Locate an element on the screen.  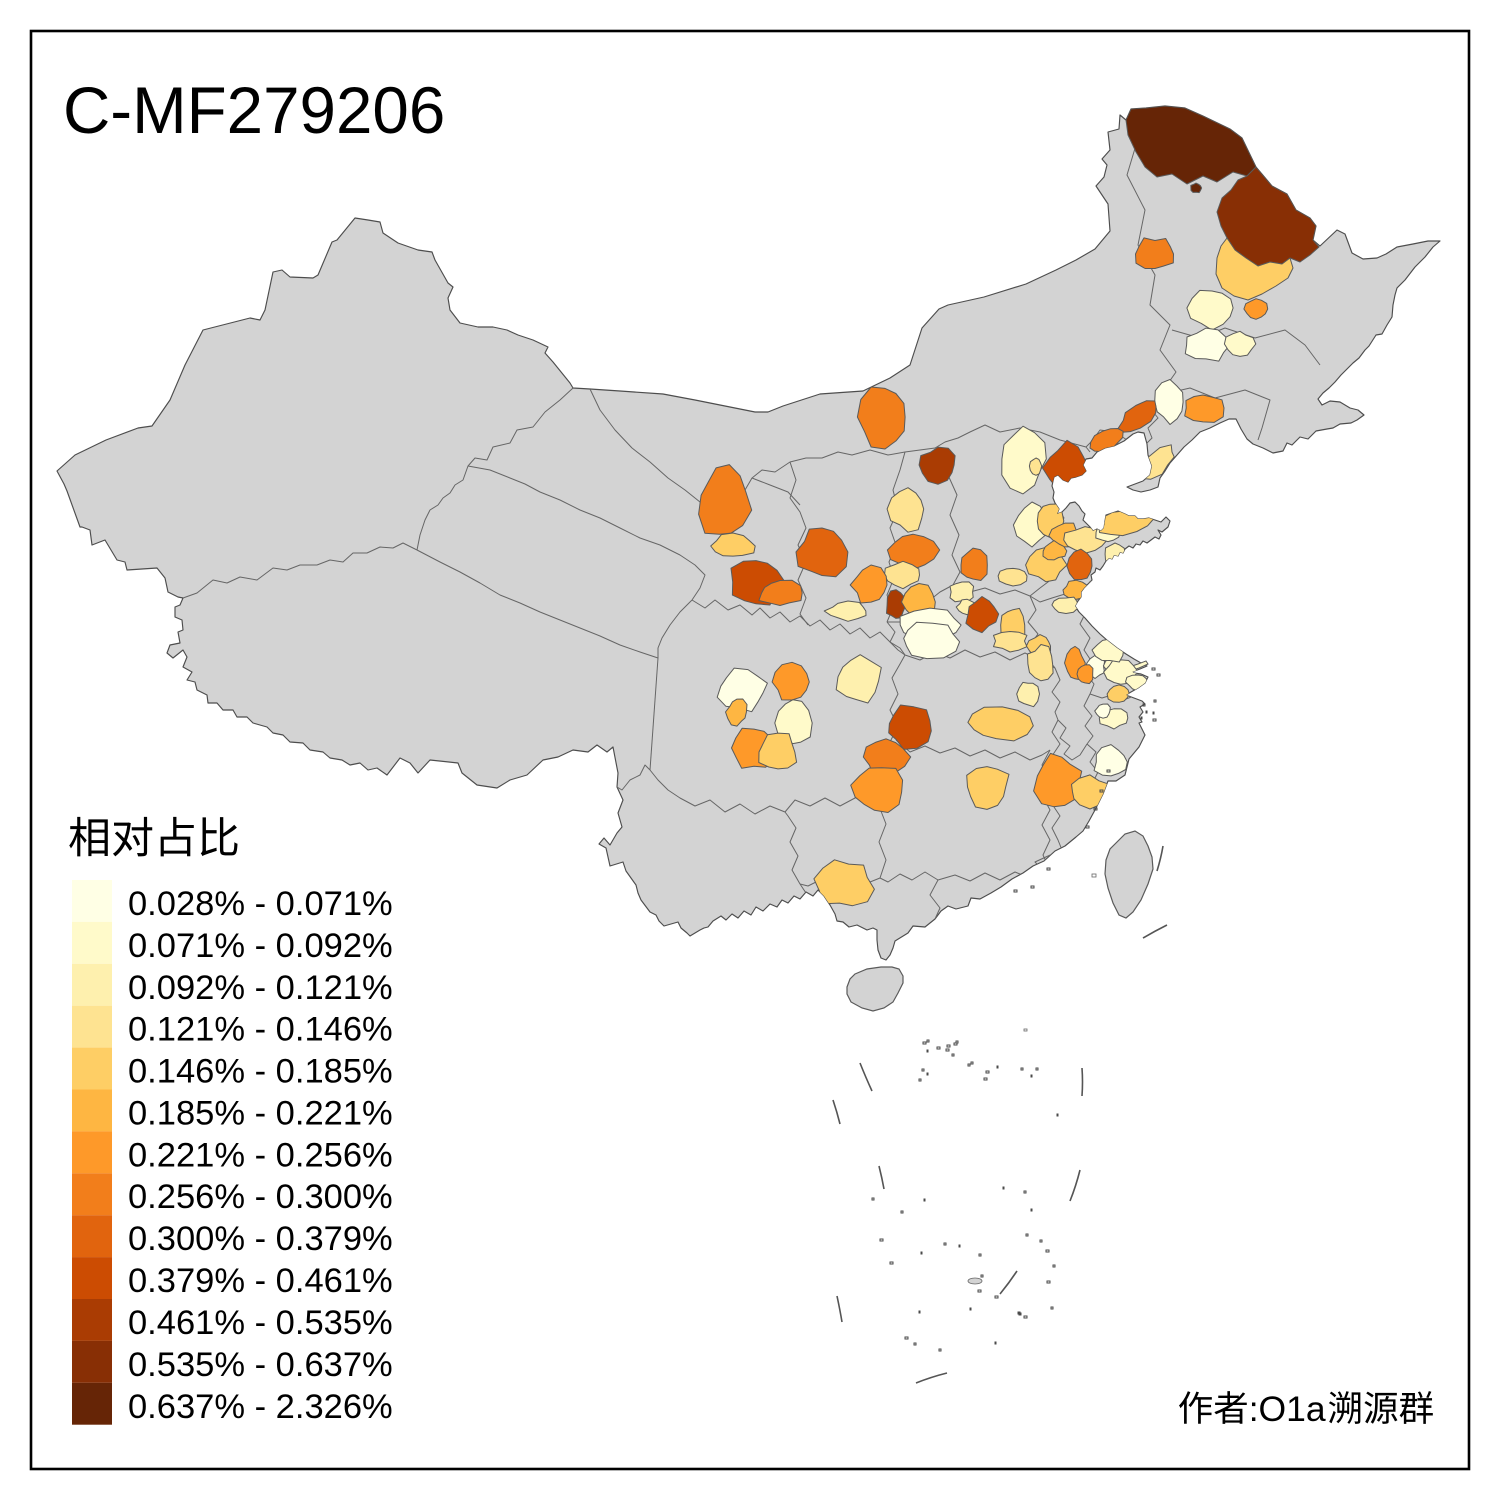
svg-text: 0.071% - 0.092% is located at coordinates (260, 946).